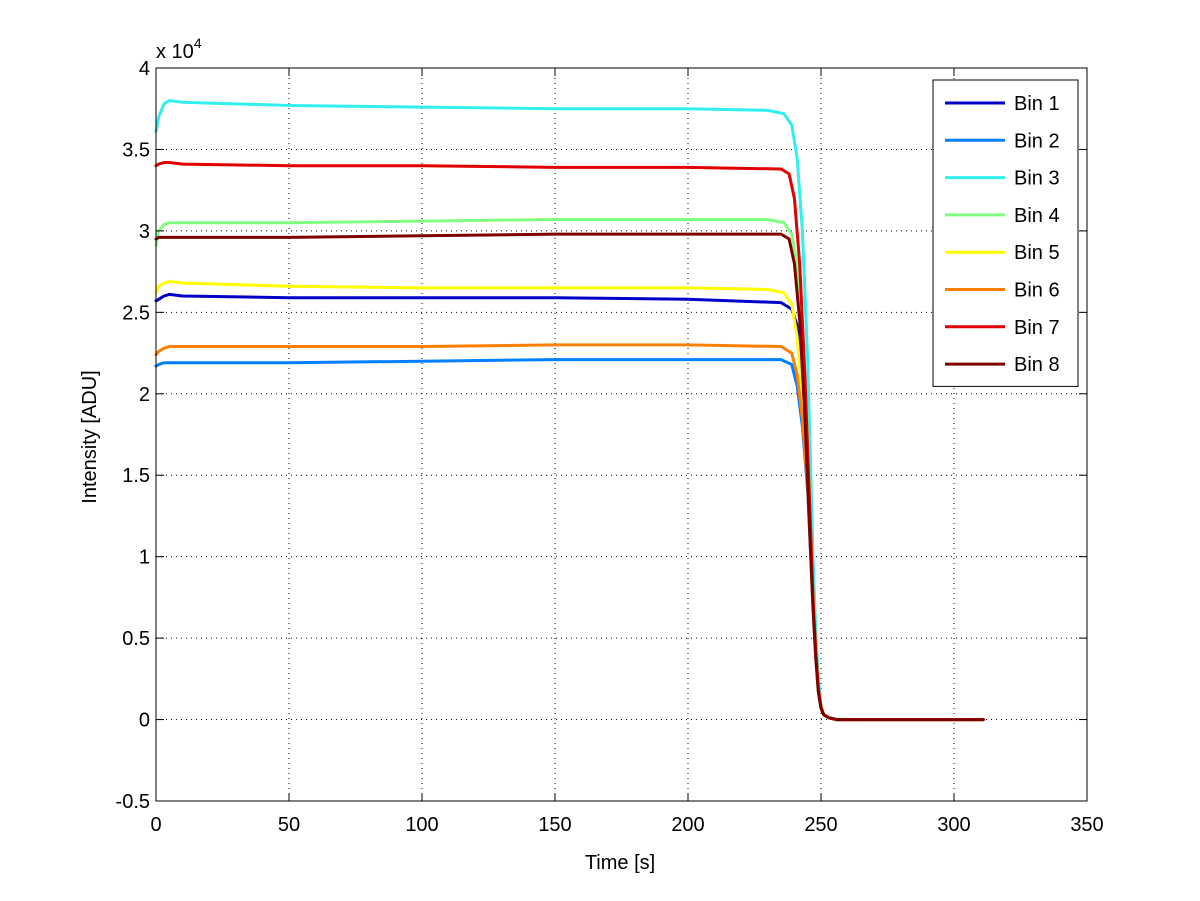  What do you see at coordinates (1037, 328) in the screenshot?
I see `legend-label: Bin 7` at bounding box center [1037, 328].